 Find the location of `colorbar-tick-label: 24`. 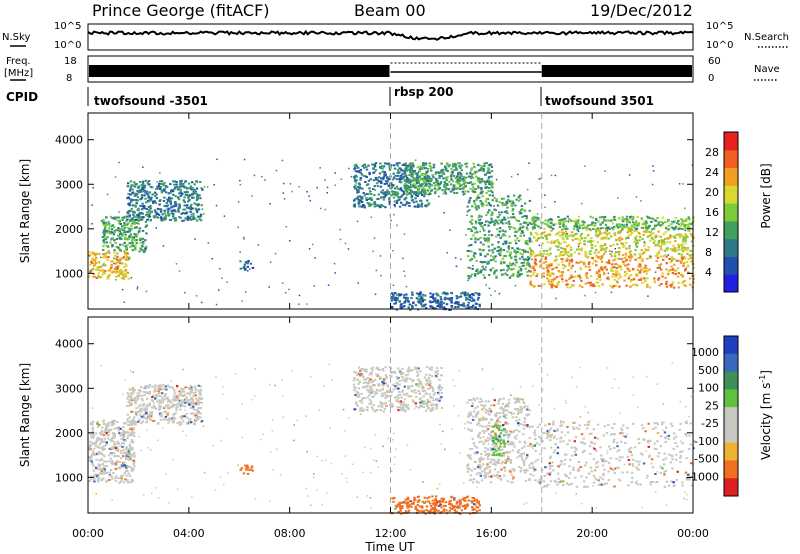

colorbar-tick-label: 24 is located at coordinates (712, 172).